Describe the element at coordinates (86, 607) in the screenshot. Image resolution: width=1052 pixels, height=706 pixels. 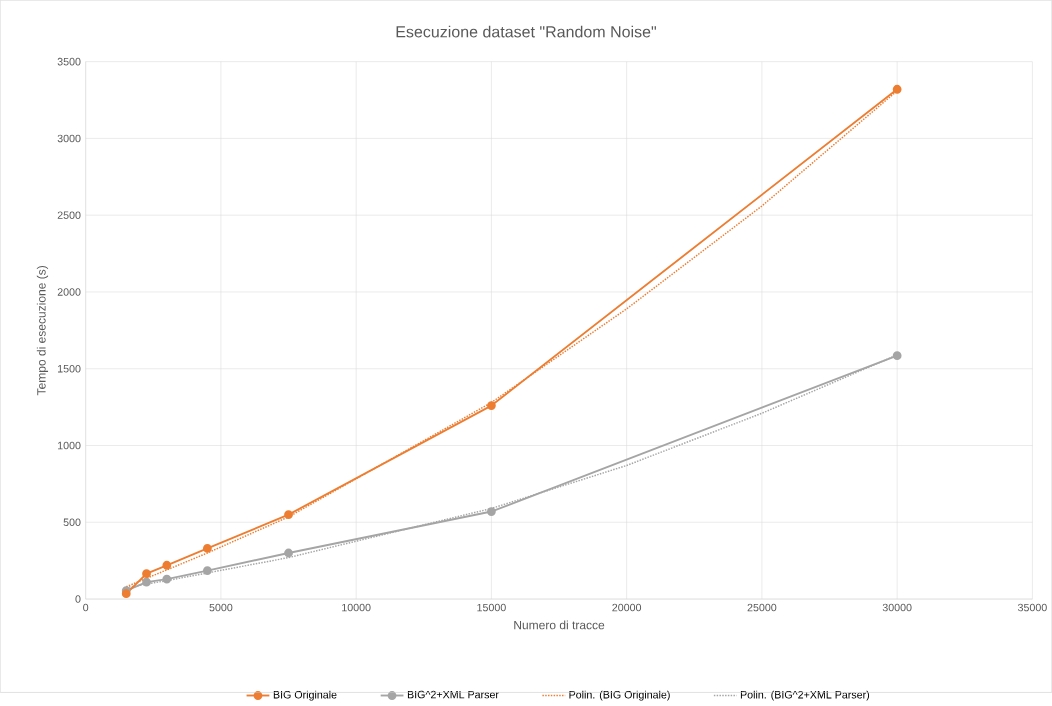
I see `x-tick-label: 0` at that location.